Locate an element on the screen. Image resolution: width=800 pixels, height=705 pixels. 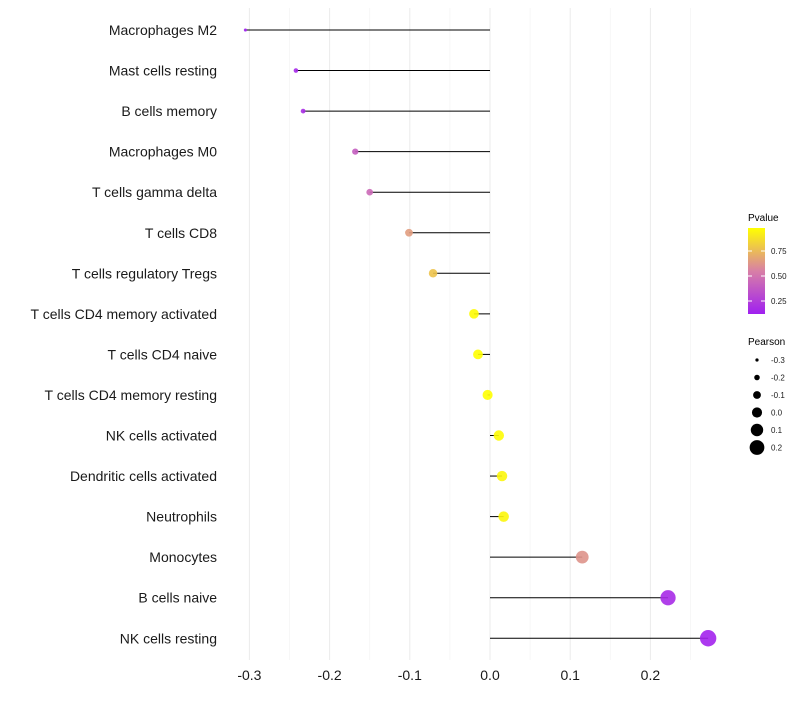
pearson-legend-title: Pearson is located at coordinates (766, 342).